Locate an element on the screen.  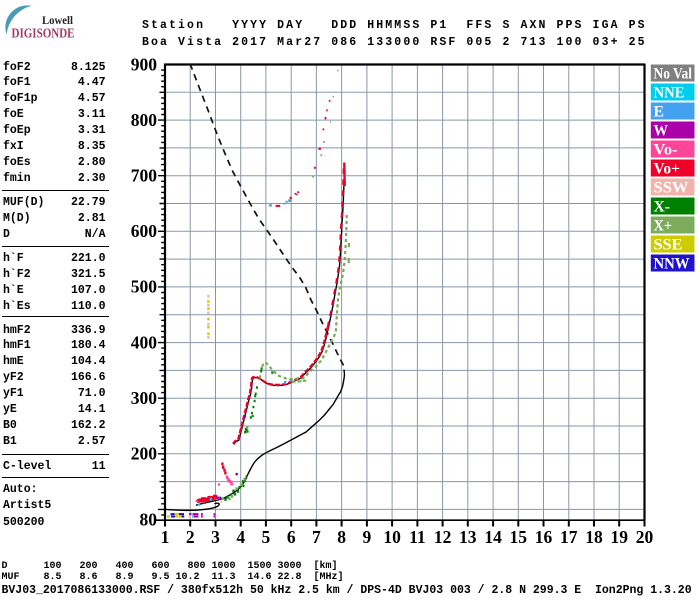
svg-text: 10 is located at coordinates (392, 537).